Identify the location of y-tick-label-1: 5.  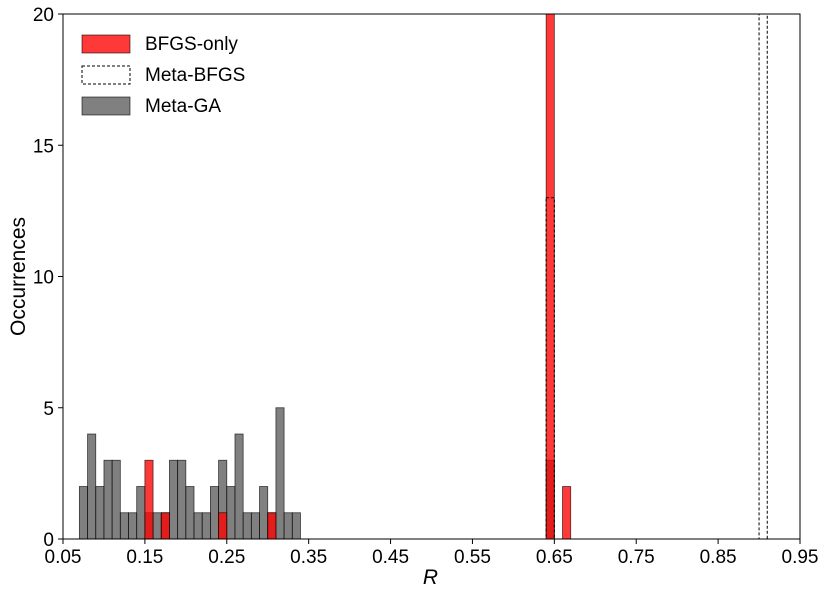
(48, 409).